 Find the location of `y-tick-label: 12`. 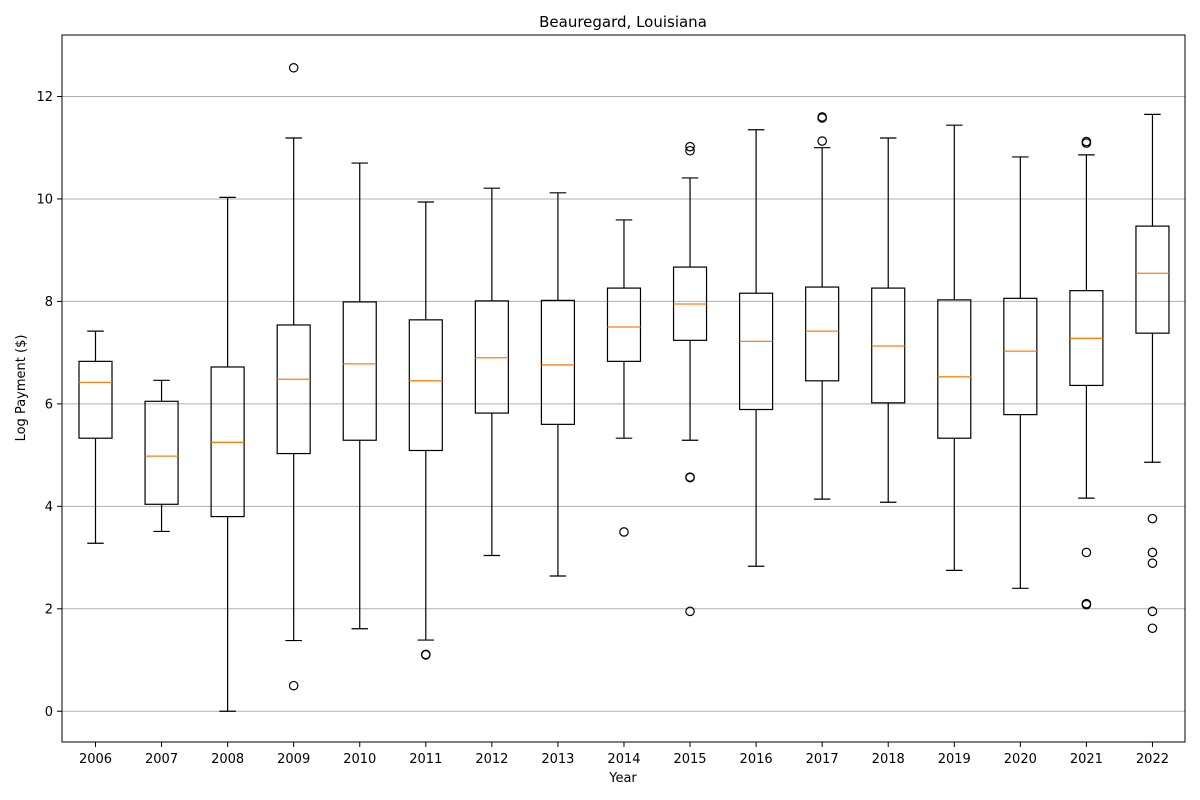

y-tick-label: 12 is located at coordinates (44, 97).